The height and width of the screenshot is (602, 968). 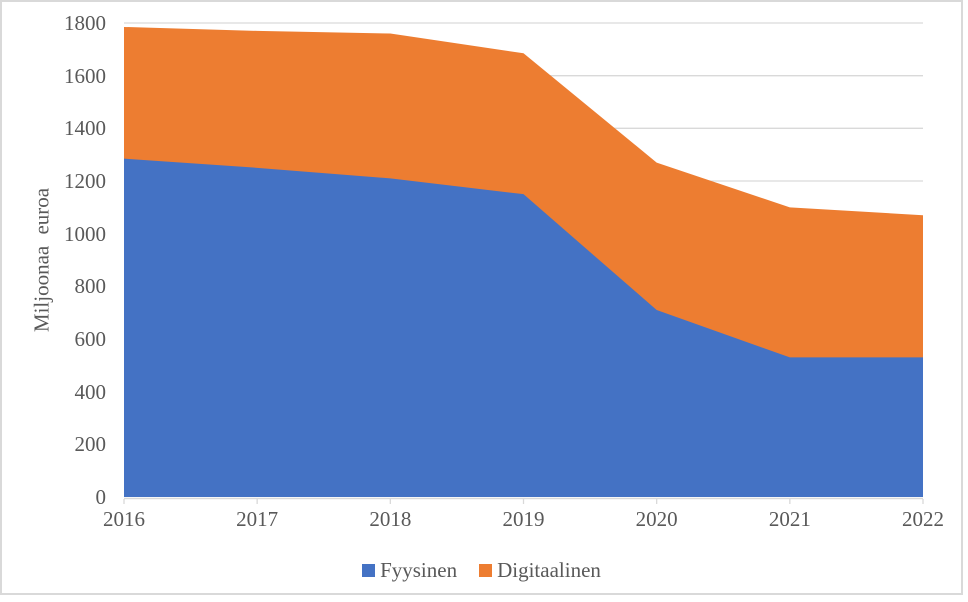 I want to click on x-axis-tick-label: 2019, so click(x=523, y=519).